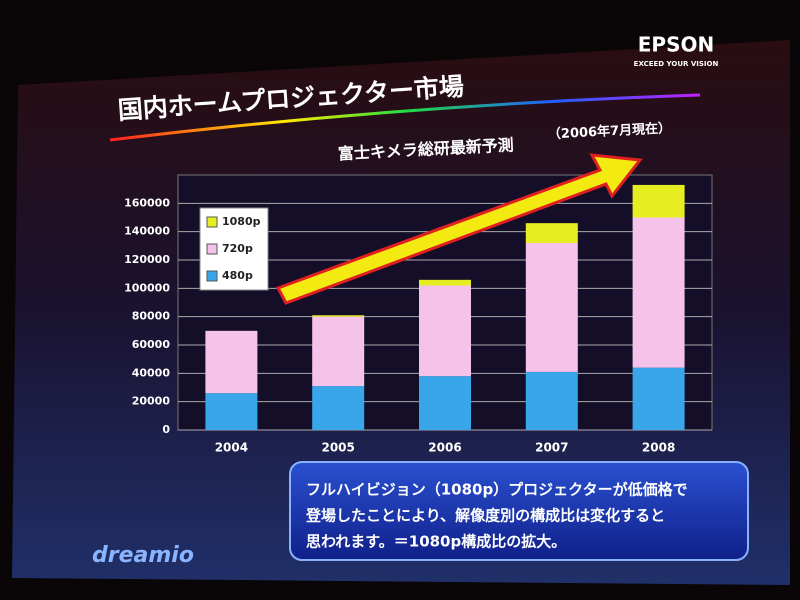 The image size is (800, 600). I want to click on y-tick-label: 160000, so click(147, 202).